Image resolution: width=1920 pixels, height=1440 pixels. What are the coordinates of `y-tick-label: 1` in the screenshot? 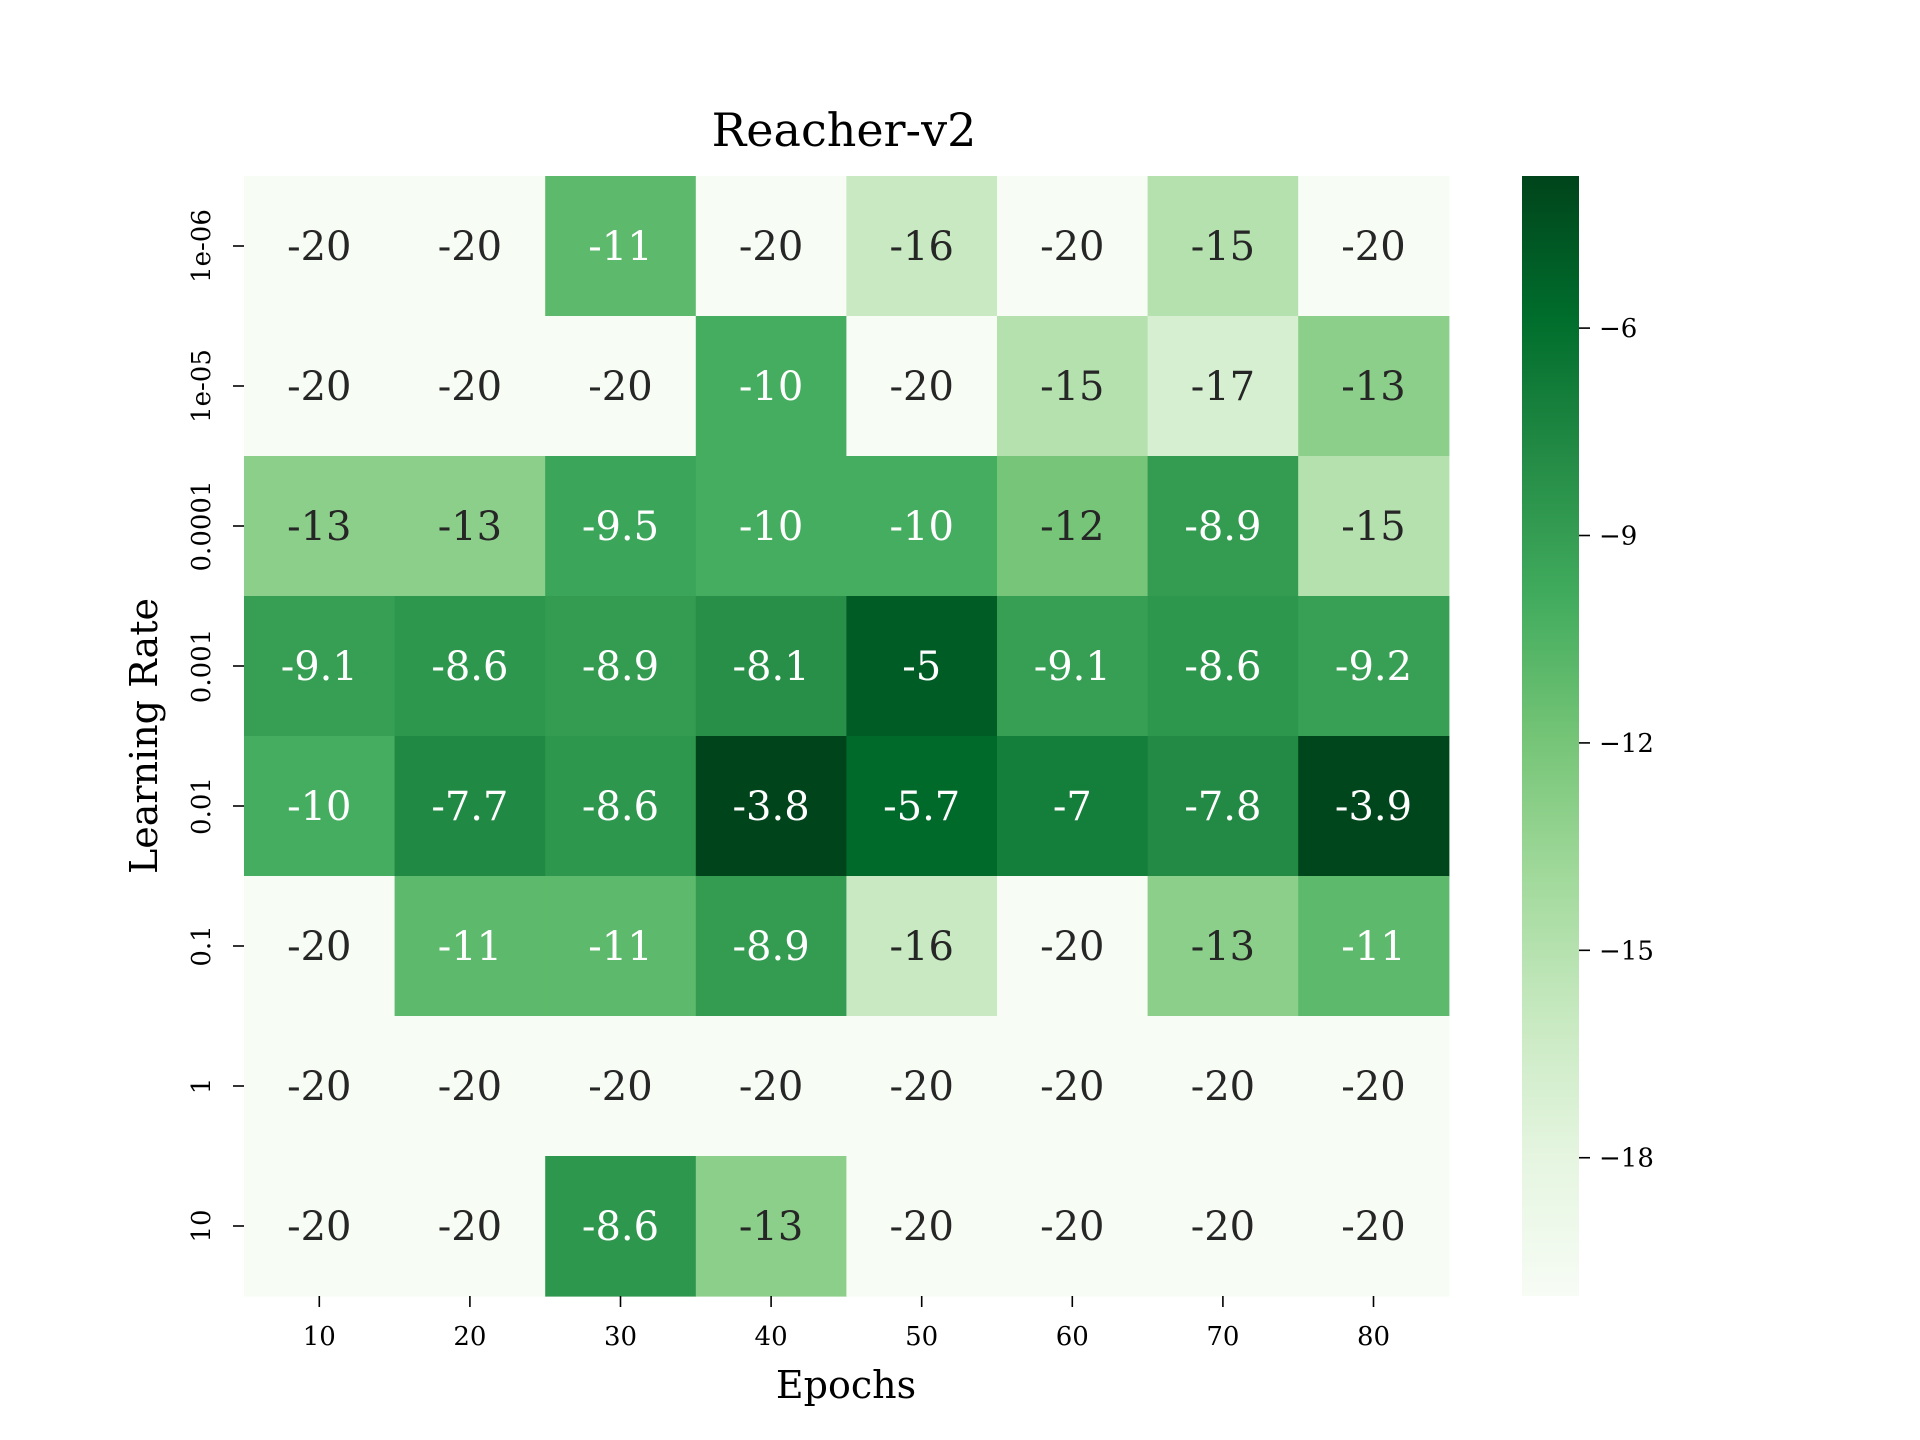 It's located at (202, 1086).